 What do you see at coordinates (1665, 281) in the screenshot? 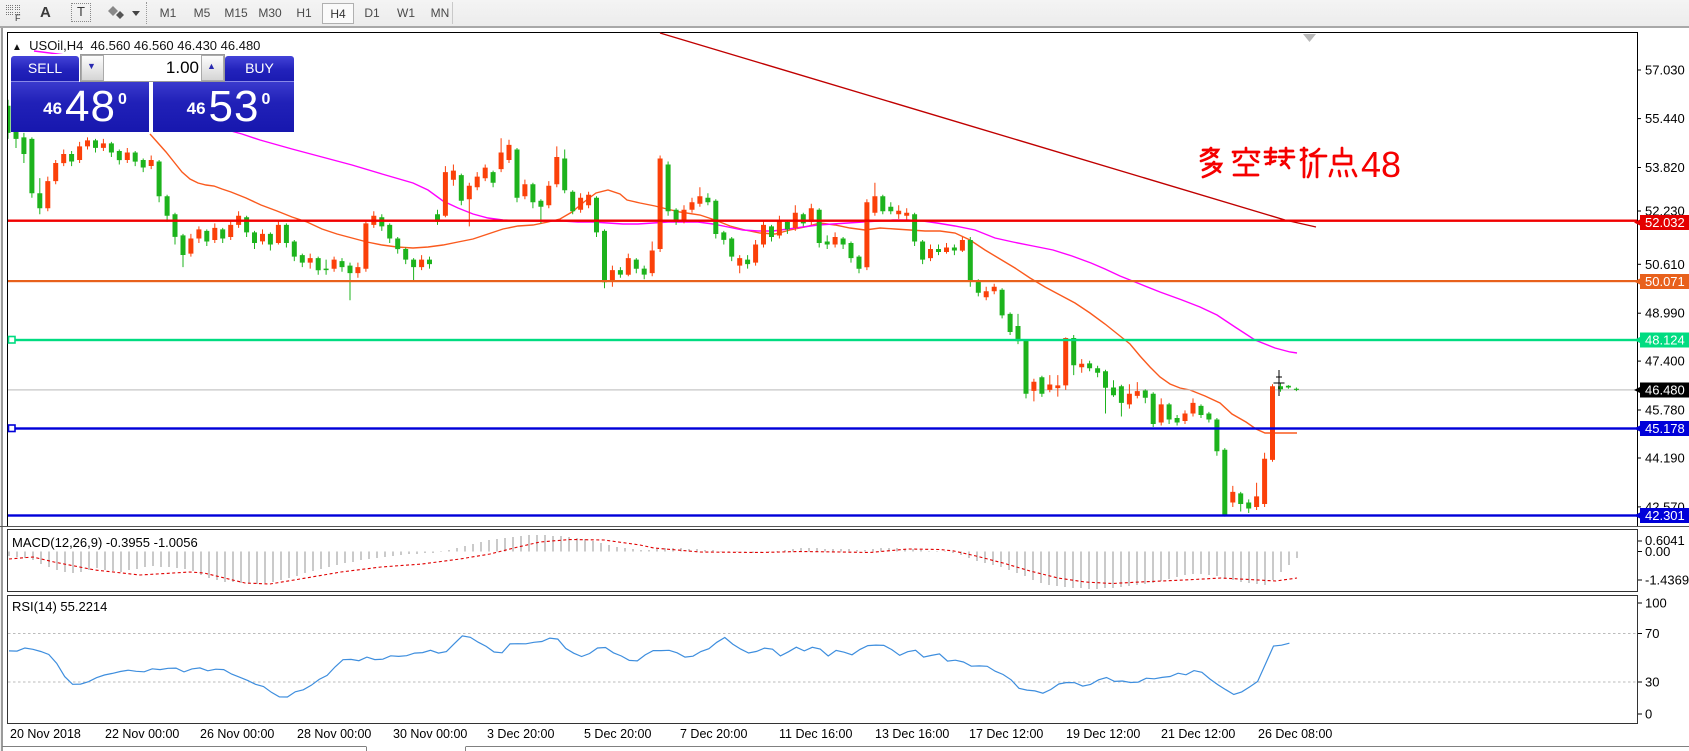
I see `svg-text: 50.071` at bounding box center [1665, 281].